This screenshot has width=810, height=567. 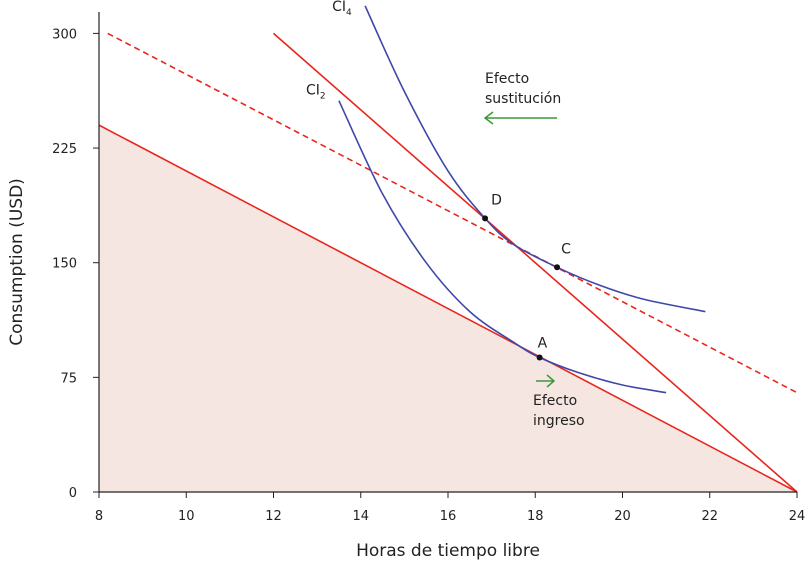 I want to click on y-tick-label: 150, so click(x=64, y=264).